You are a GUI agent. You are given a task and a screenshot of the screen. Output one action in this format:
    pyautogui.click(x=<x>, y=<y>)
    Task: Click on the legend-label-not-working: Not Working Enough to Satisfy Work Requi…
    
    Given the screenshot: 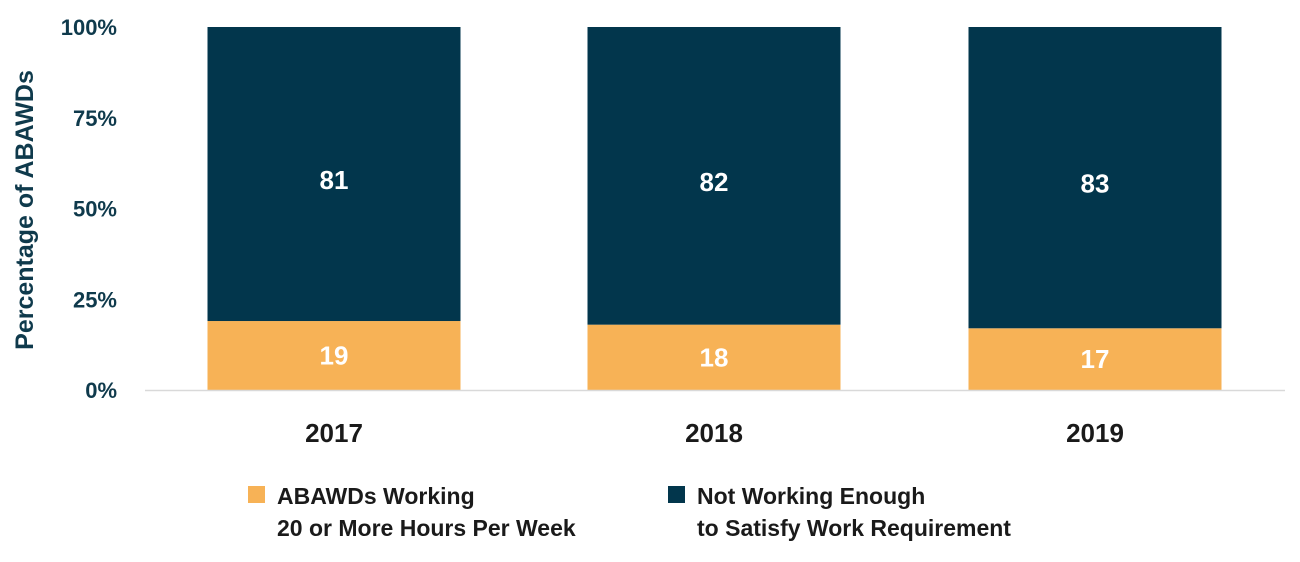 What is the action you would take?
    pyautogui.click(x=854, y=512)
    